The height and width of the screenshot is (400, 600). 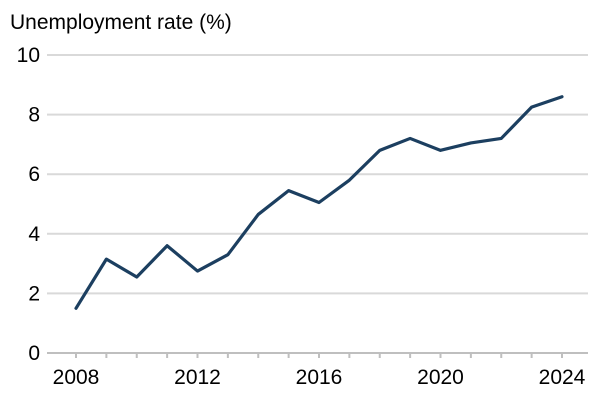 What do you see at coordinates (121, 22) in the screenshot?
I see `y-axis-label: Unemployment rate (%)` at bounding box center [121, 22].